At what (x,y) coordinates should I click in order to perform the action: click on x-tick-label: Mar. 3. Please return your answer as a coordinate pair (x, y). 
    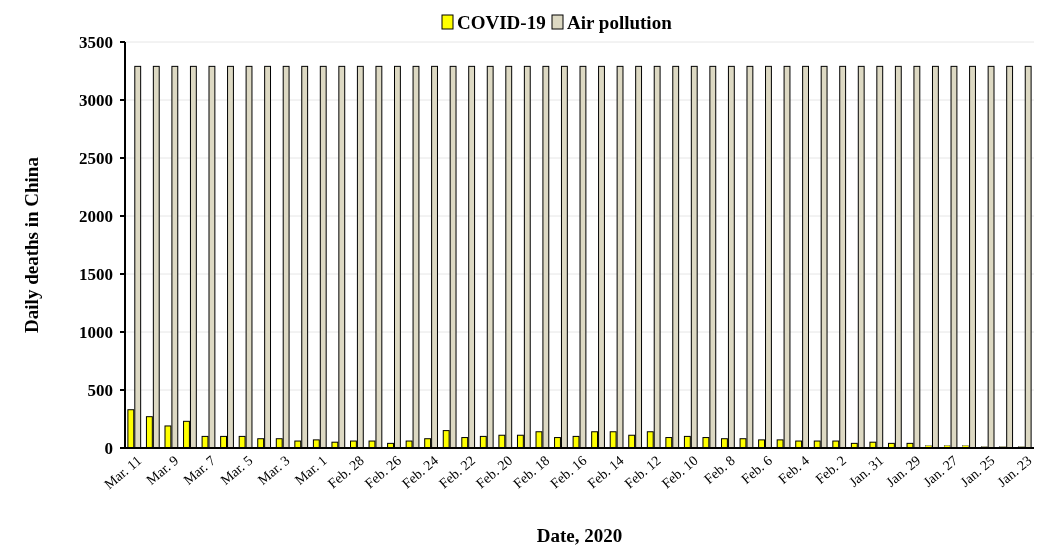
    Looking at the image, I should click on (273, 470).